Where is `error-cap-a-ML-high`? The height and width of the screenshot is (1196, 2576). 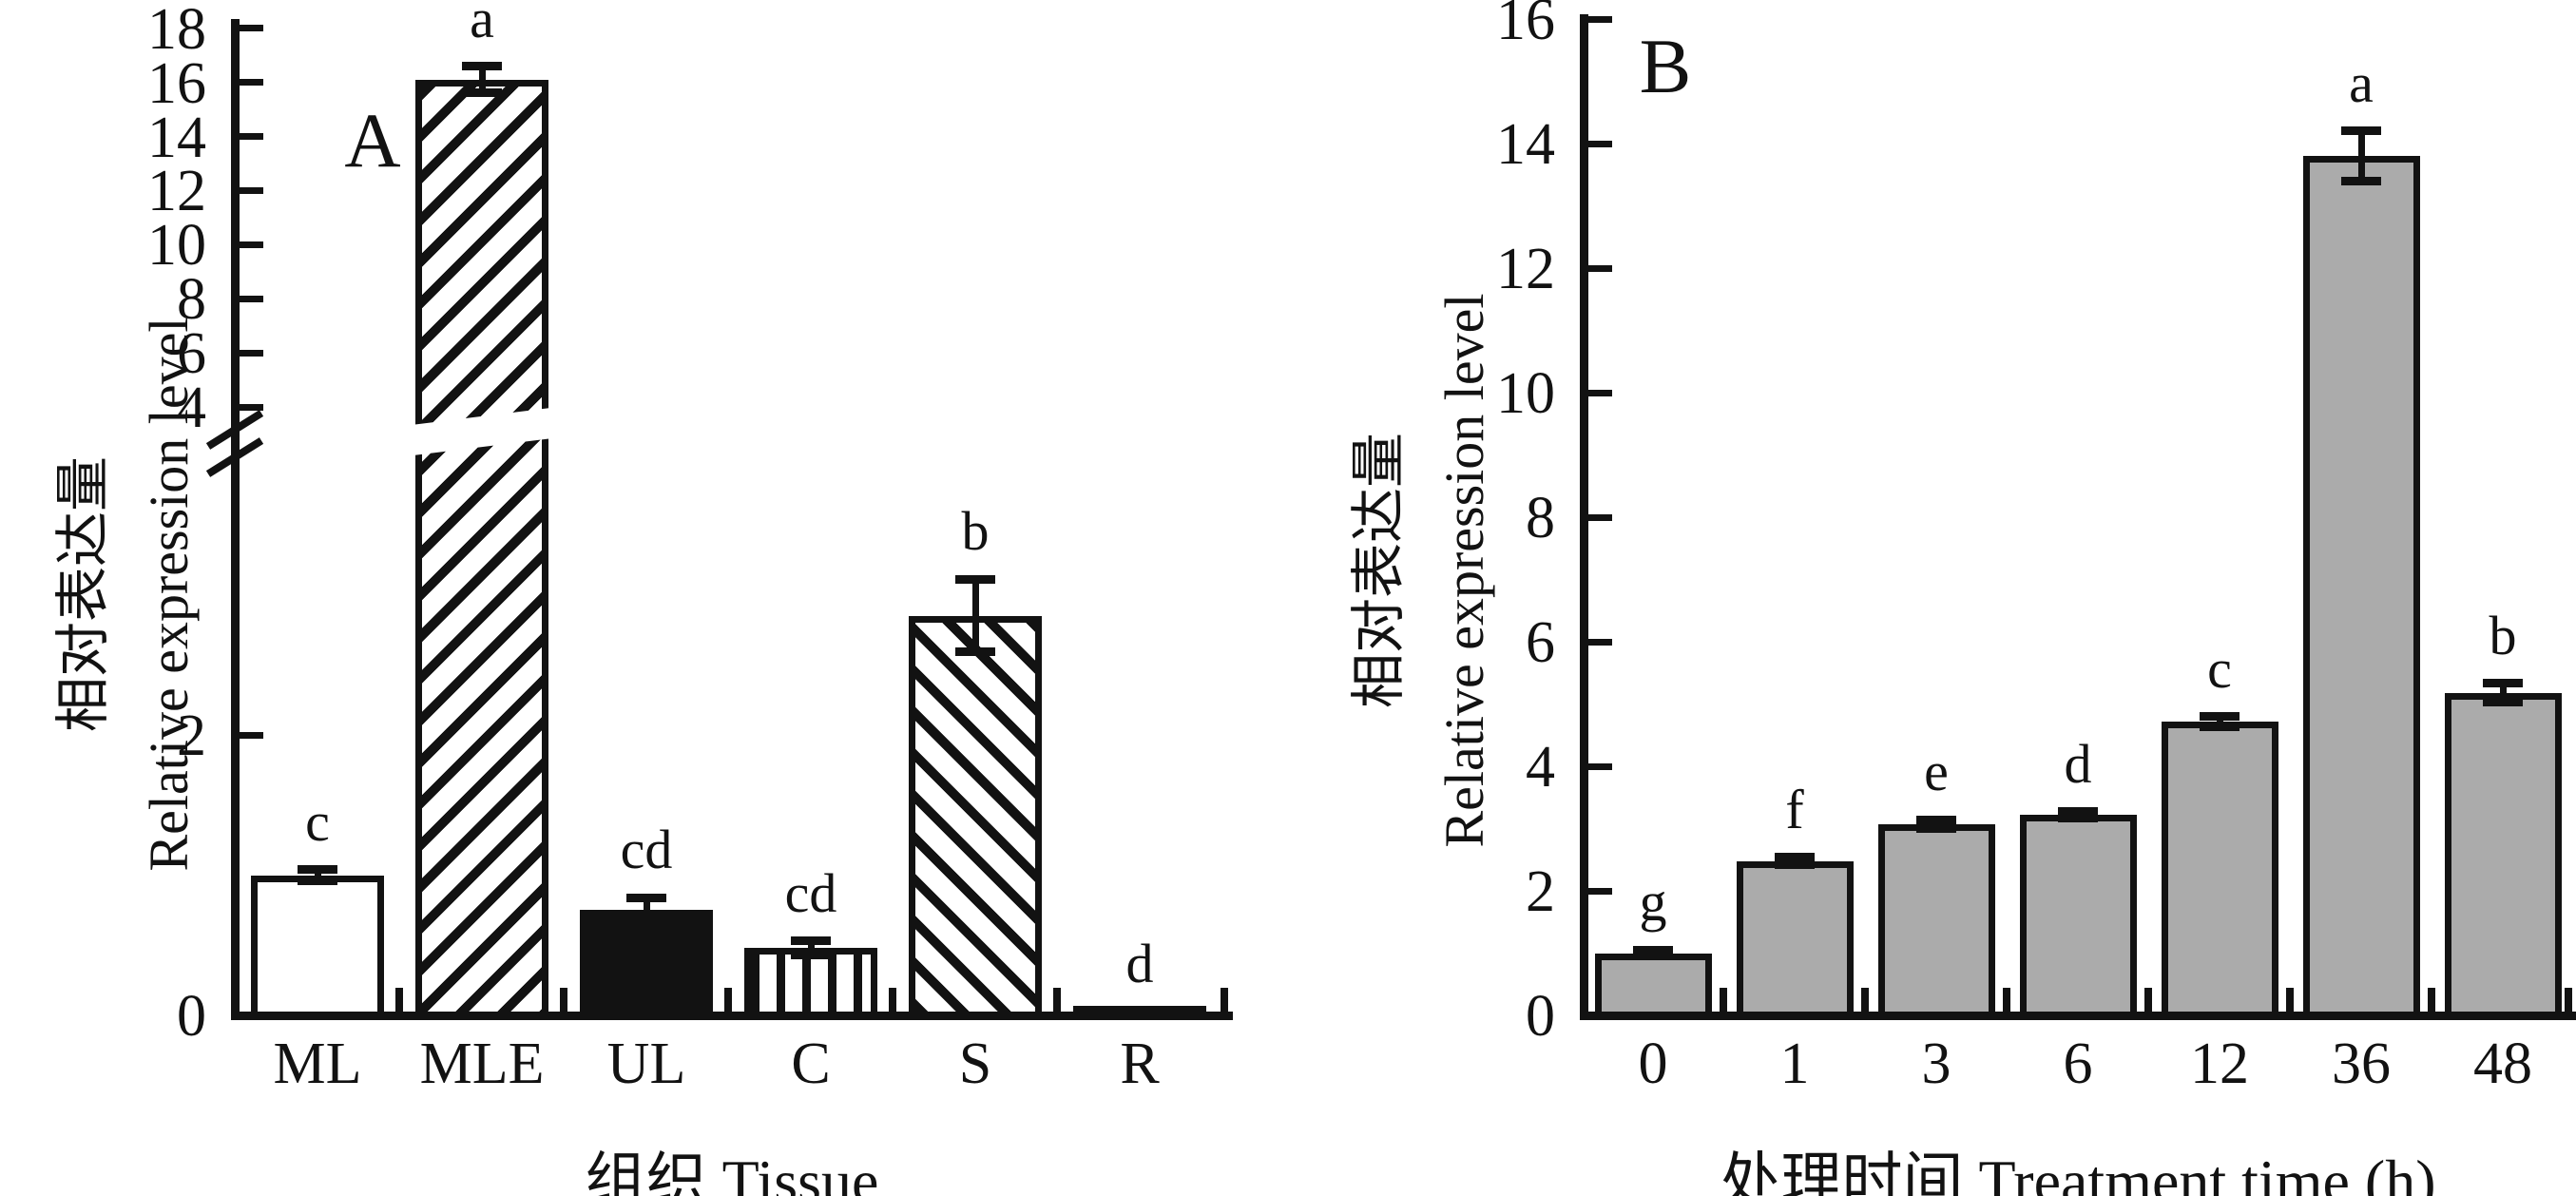
error-cap-a-ML-high is located at coordinates (317, 870).